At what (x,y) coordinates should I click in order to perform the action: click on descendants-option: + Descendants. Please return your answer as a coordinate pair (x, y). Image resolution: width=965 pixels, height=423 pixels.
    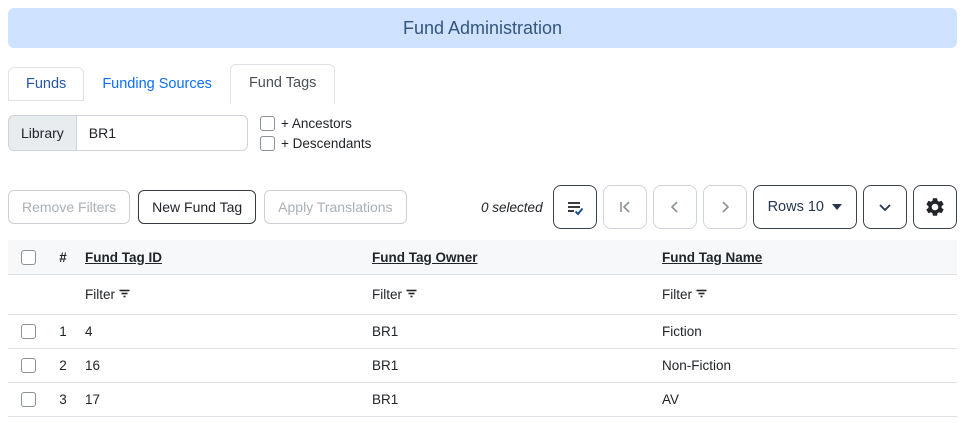
    Looking at the image, I should click on (316, 143).